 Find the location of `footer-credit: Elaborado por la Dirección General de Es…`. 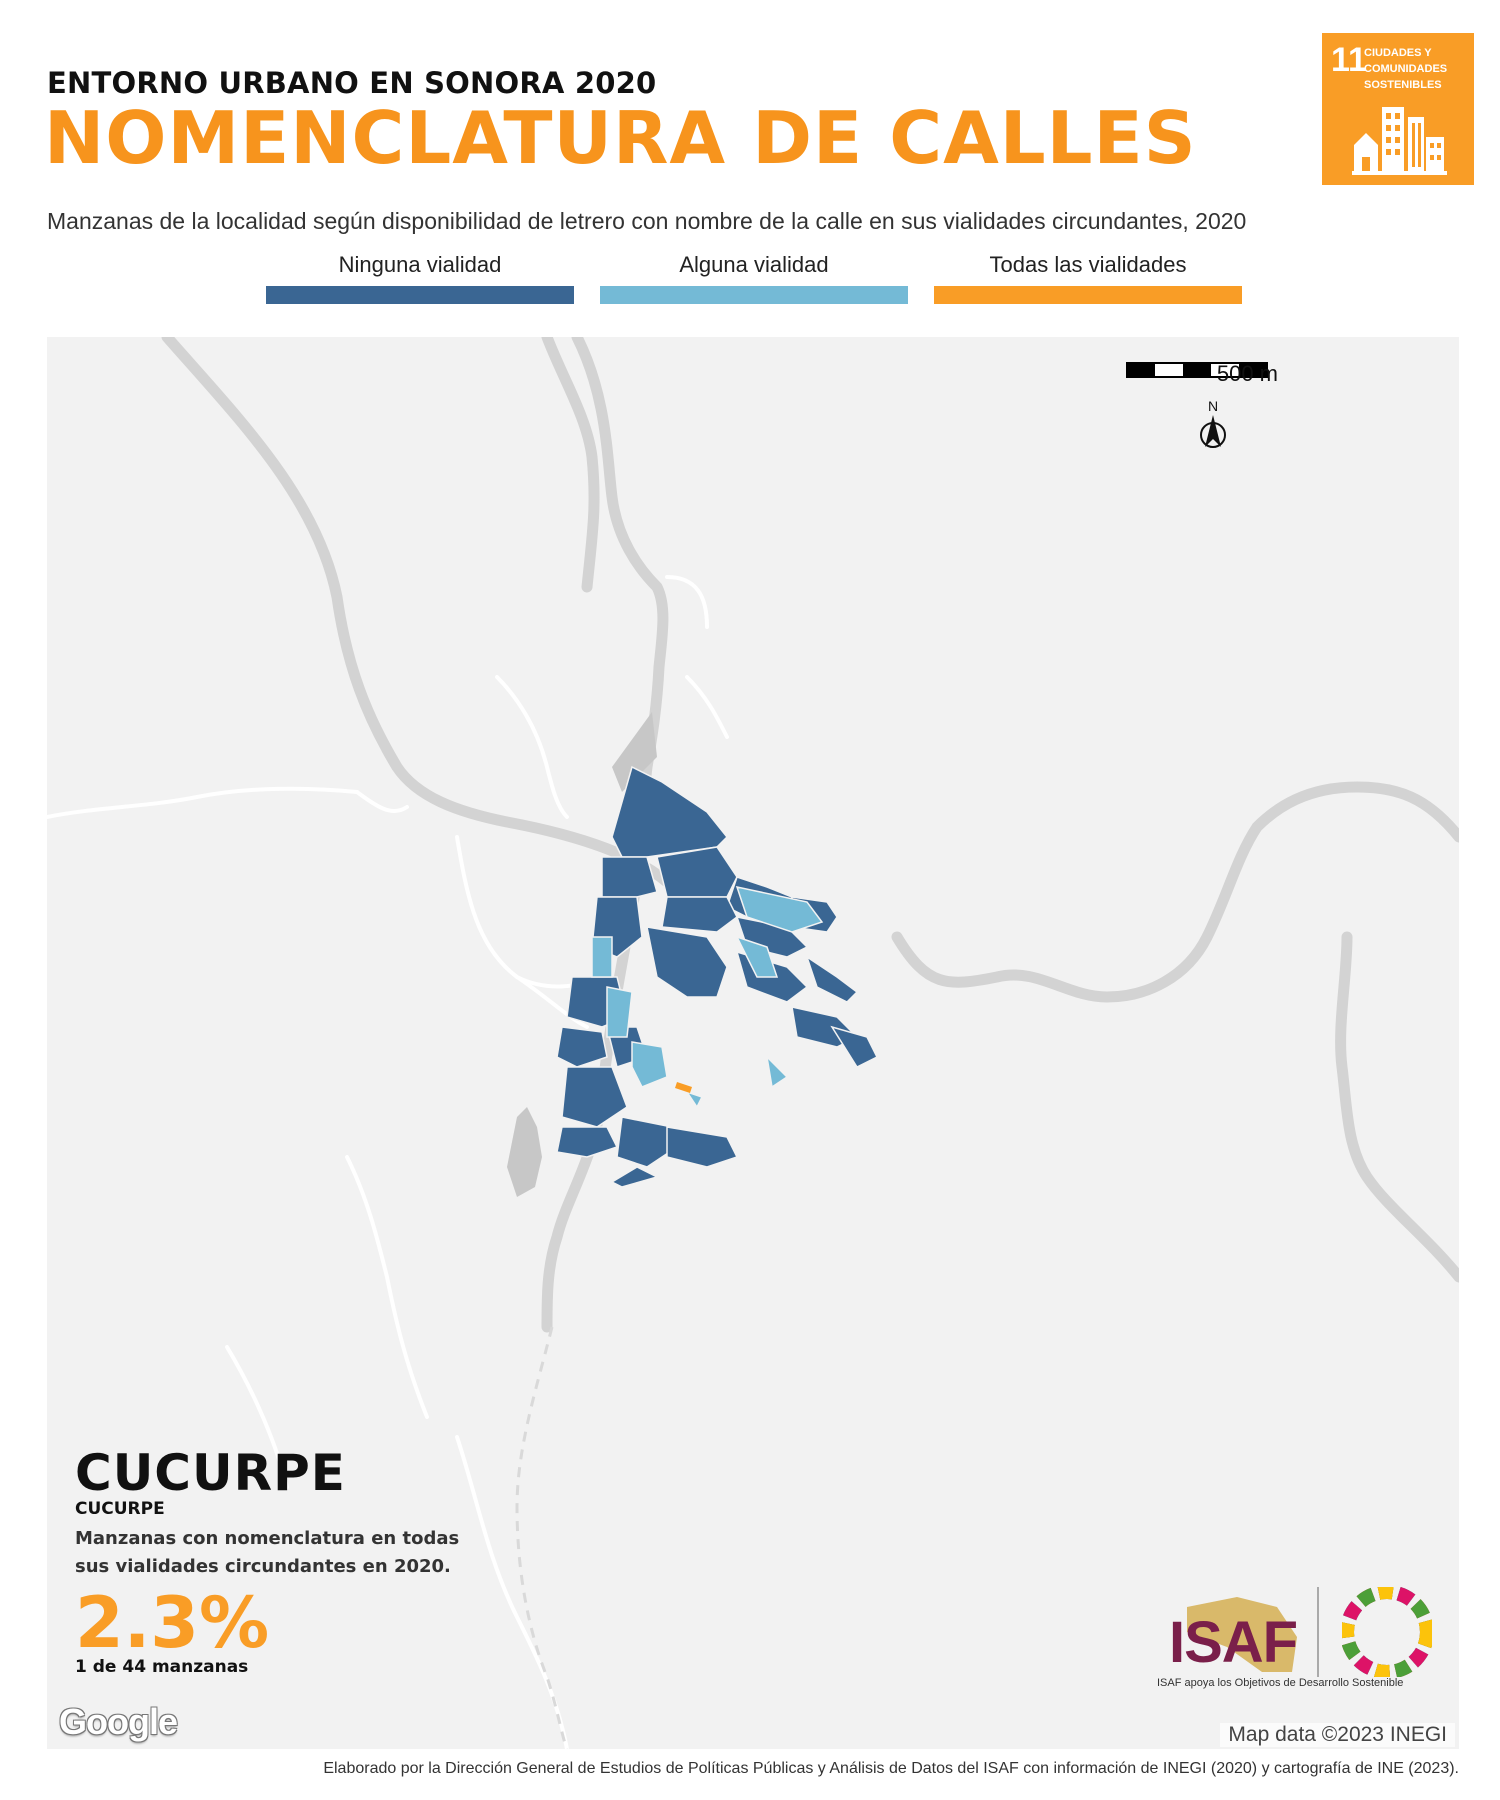

footer-credit: Elaborado por la Dirección General de Es… is located at coordinates (891, 1768).